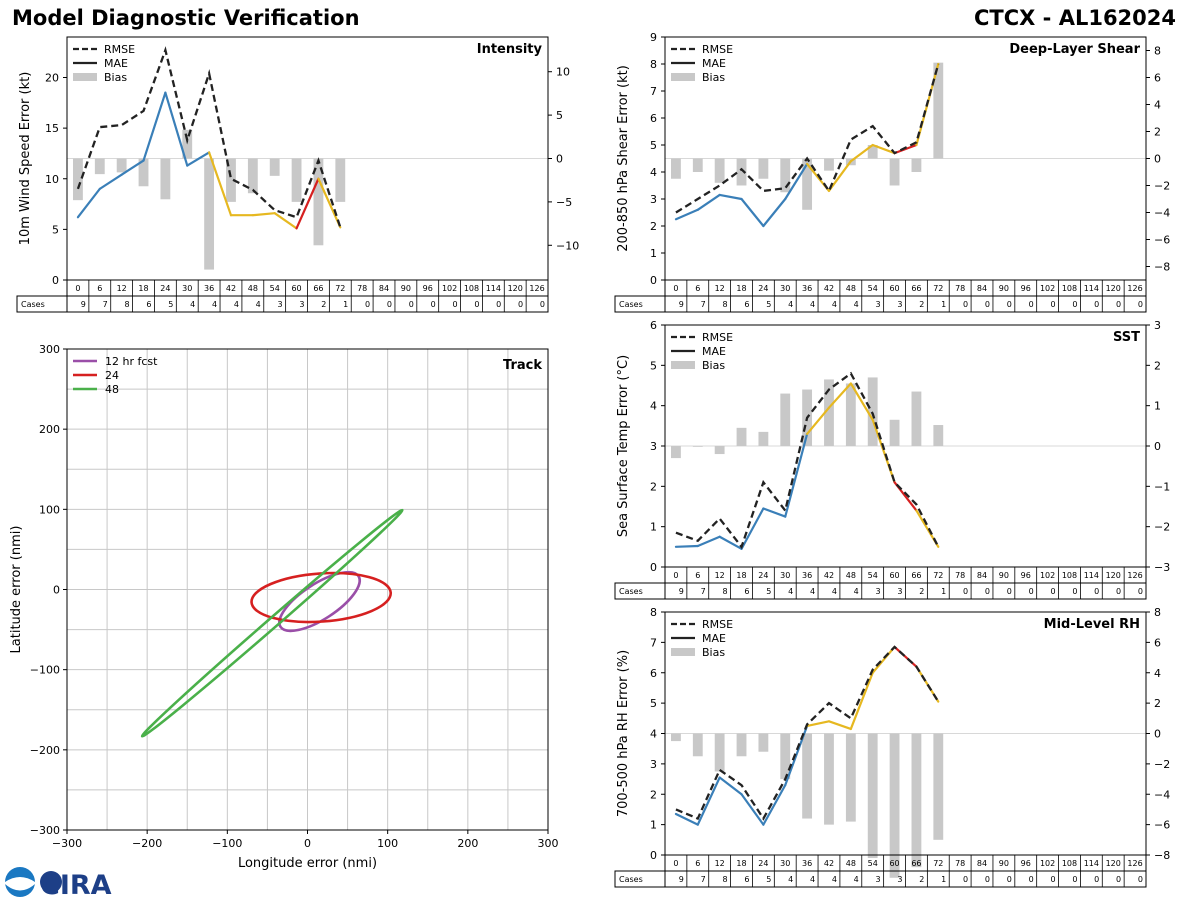 The image size is (1200, 900). What do you see at coordinates (76, 885) in the screenshot?
I see `logo-text: CIRA` at bounding box center [76, 885].